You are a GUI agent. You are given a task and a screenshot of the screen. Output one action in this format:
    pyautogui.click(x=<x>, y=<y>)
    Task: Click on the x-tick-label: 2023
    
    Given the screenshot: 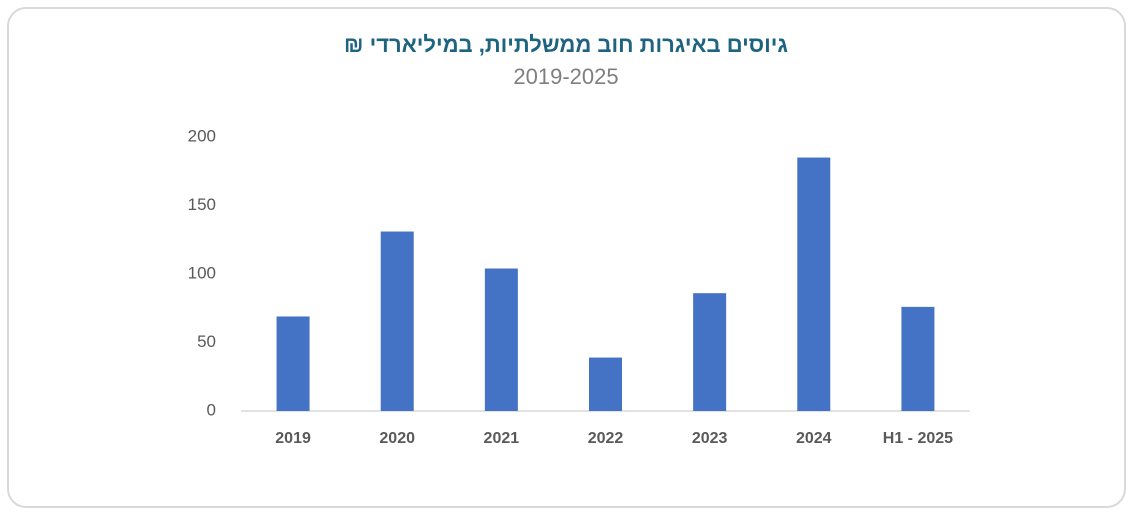 What is the action you would take?
    pyautogui.click(x=710, y=438)
    